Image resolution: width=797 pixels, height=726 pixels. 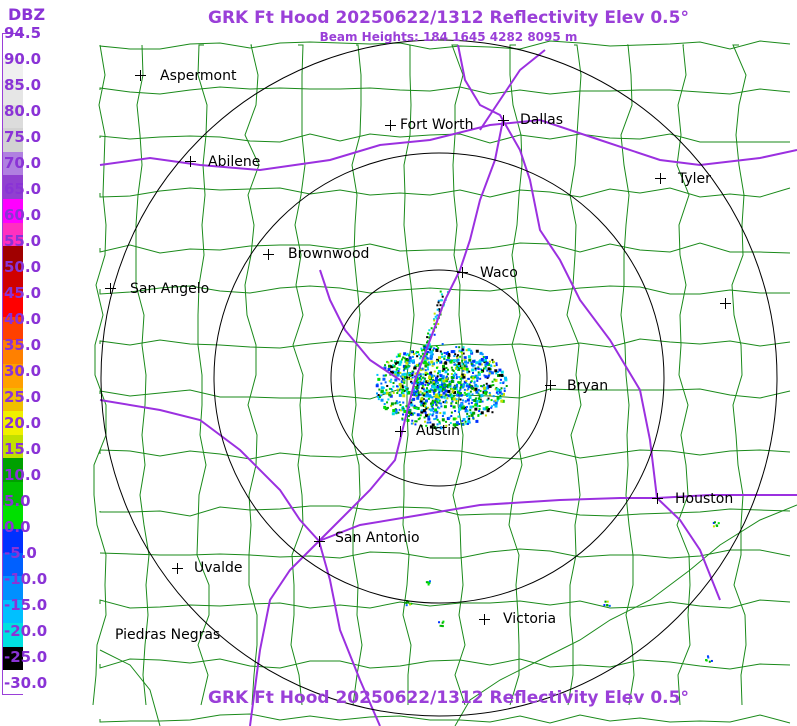 I want to click on legend-label: -20.0, so click(x=26, y=631).